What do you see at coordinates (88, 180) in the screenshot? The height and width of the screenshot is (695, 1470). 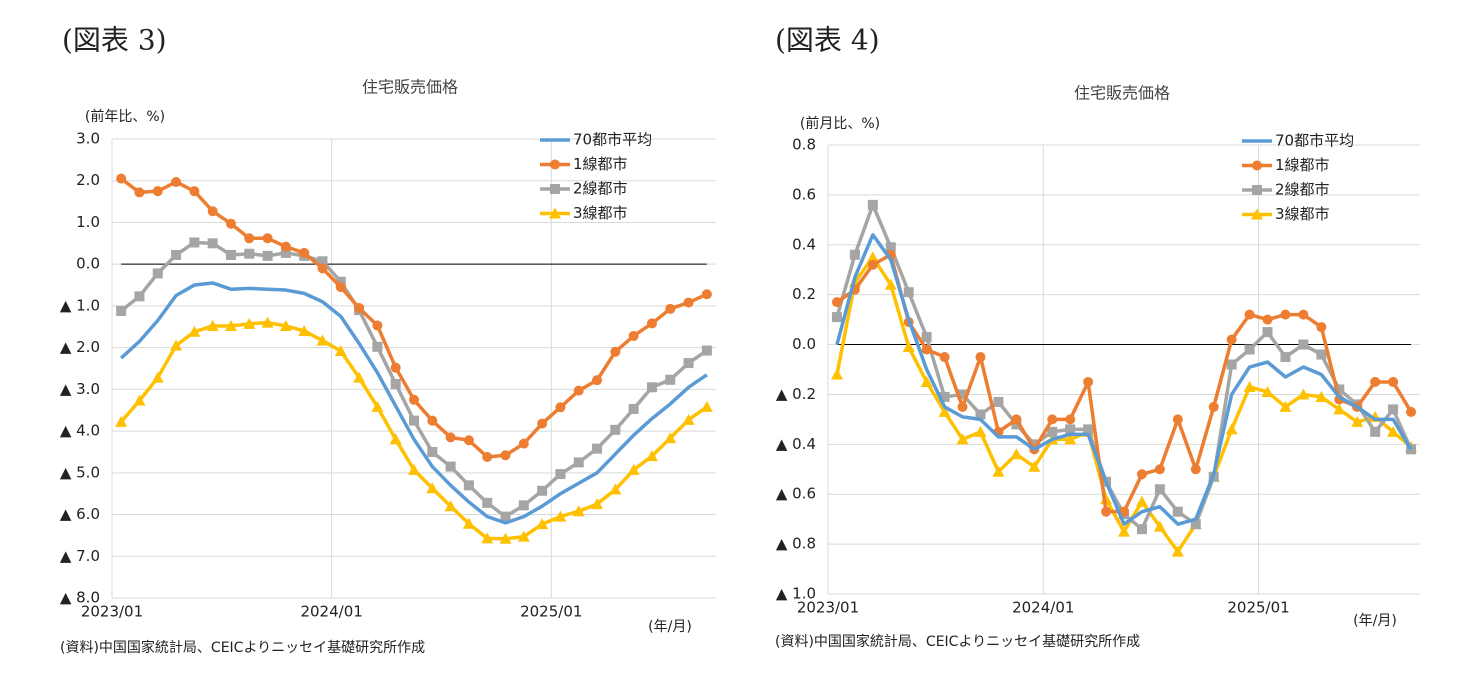 I see `y-tick-label: 2.0` at bounding box center [88, 180].